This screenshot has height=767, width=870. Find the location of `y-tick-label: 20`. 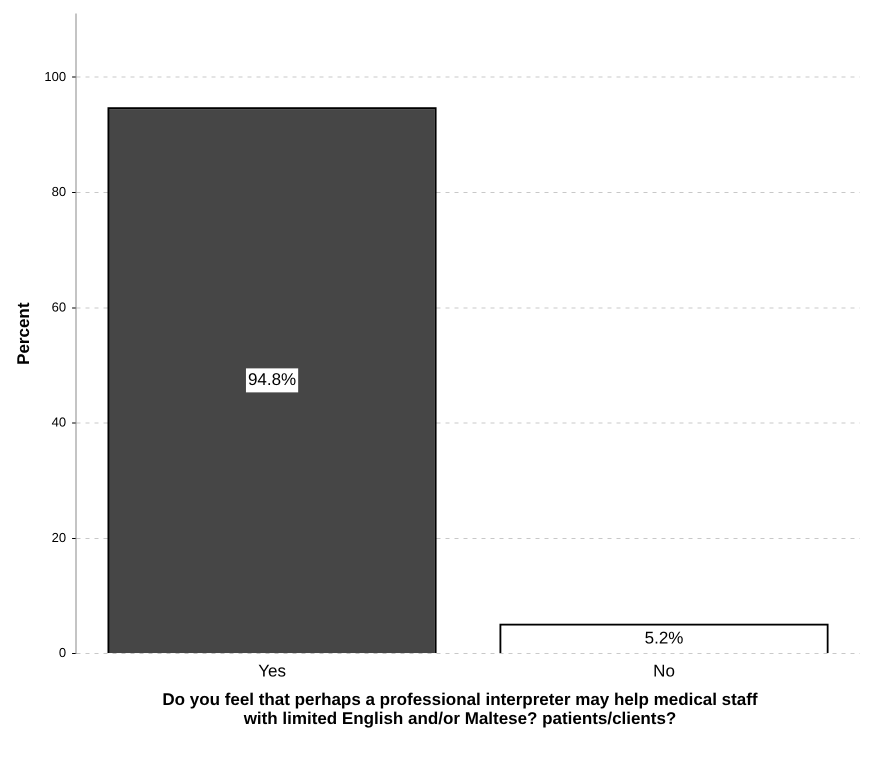

y-tick-label: 20 is located at coordinates (59, 537).